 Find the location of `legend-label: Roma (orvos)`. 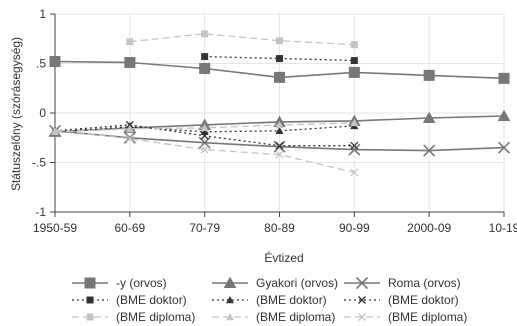

legend-label: Roma (orvos) is located at coordinates (424, 283).